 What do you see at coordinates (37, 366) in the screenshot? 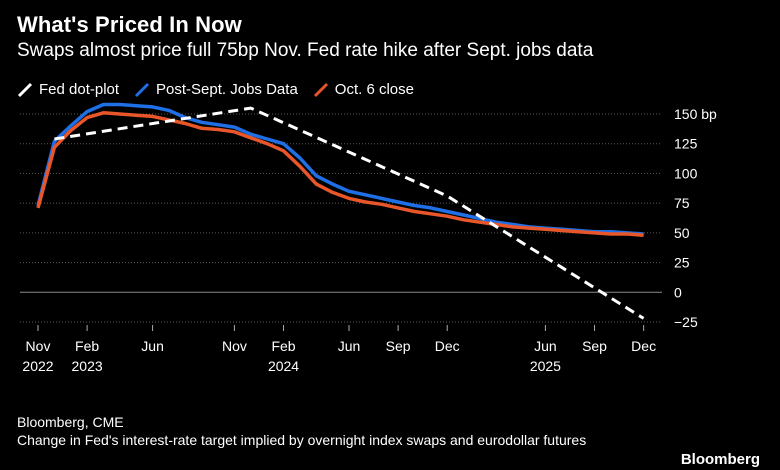
I see `x-tick-year-label: 2022` at bounding box center [37, 366].